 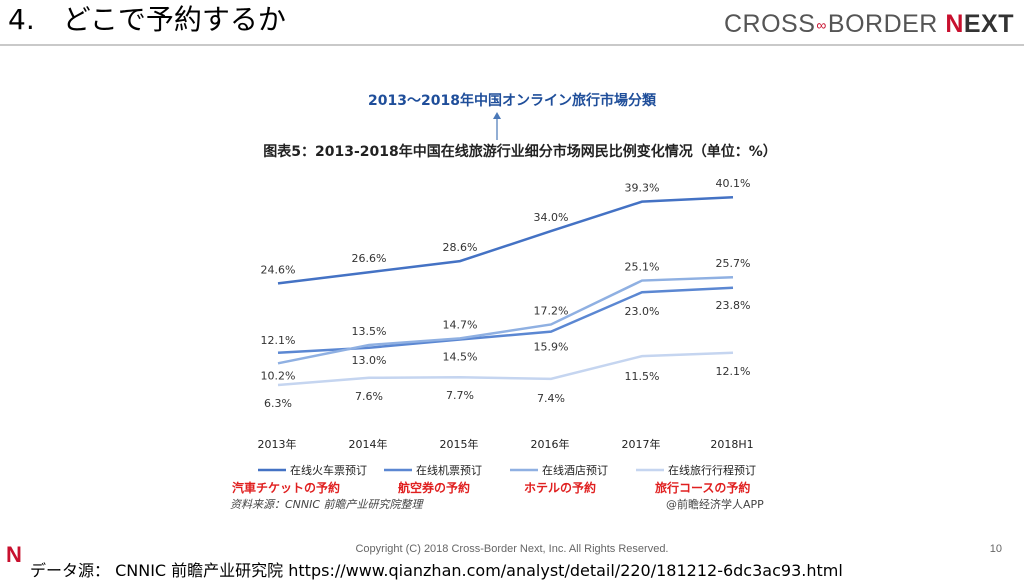 I want to click on arrow-up-icon, so click(x=497, y=126).